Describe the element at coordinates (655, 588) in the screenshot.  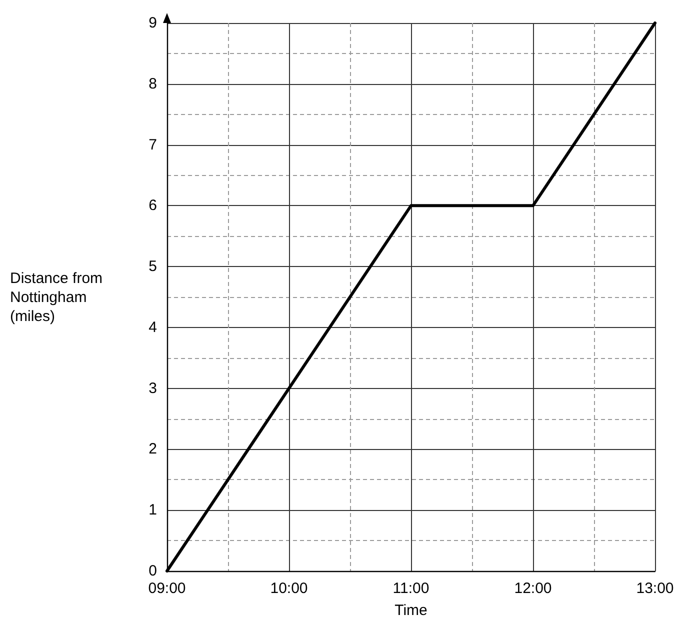
I see `x-tick-label: 13:00` at that location.